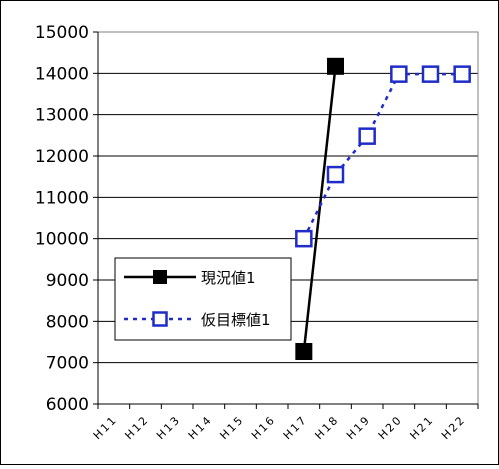  I want to click on y-tick-label: 6000, so click(67, 405).